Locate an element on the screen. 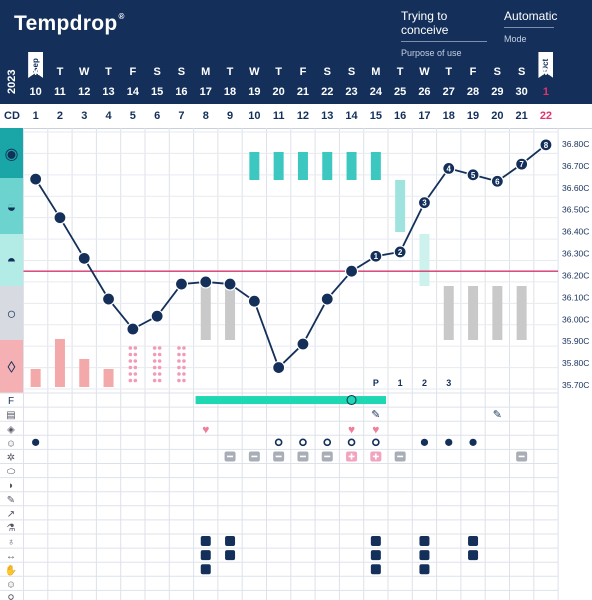 The height and width of the screenshot is (600, 592). date-label: 30 is located at coordinates (521, 92).